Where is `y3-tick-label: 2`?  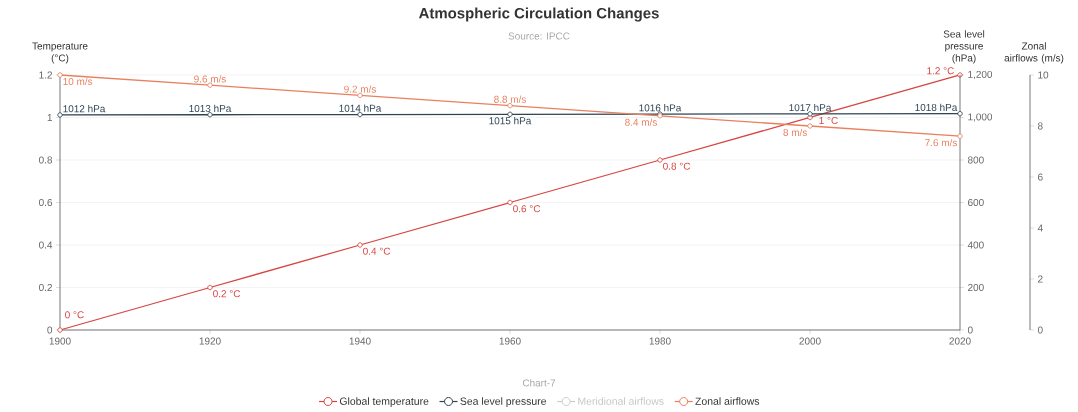 y3-tick-label: 2 is located at coordinates (1040, 279).